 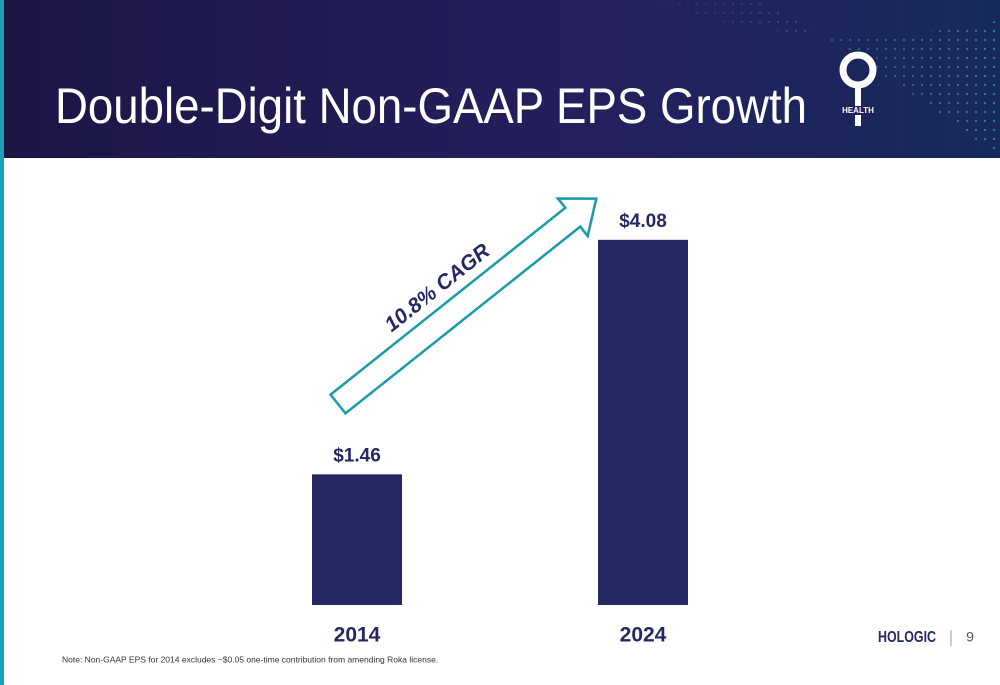 I want to click on category-label: 2014, so click(x=357, y=635).